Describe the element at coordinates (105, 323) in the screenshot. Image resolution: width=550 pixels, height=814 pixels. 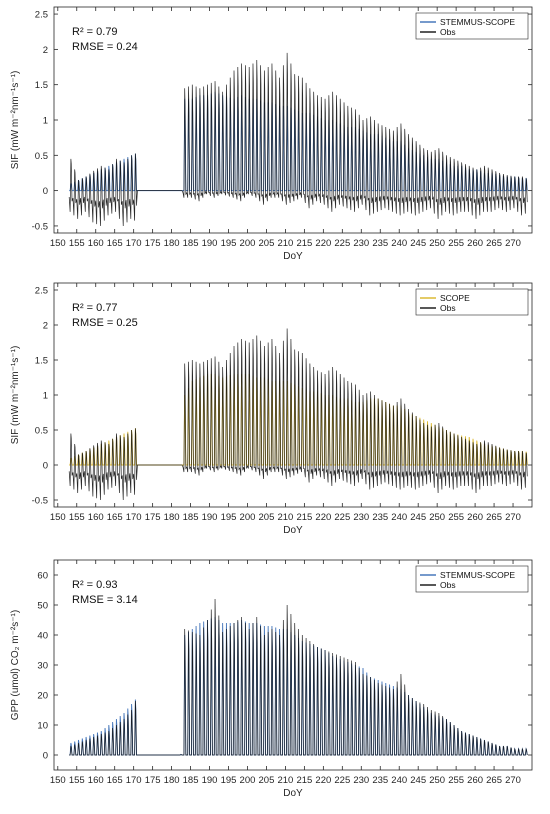
I see `rmse-annotation: RMSE = 0.25` at that location.